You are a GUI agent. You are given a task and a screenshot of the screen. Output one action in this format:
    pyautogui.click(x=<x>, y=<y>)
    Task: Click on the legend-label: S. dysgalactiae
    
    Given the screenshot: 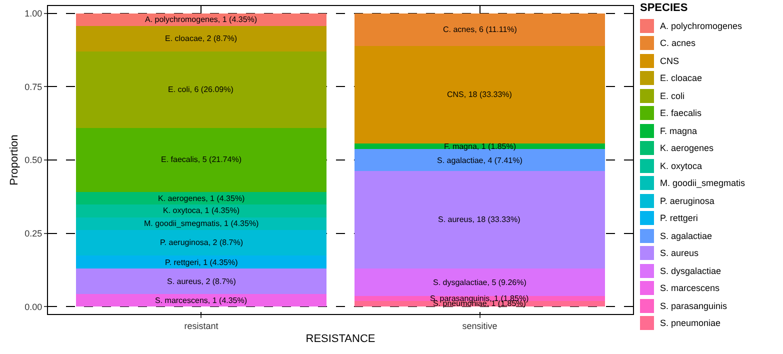 What is the action you would take?
    pyautogui.click(x=691, y=271)
    